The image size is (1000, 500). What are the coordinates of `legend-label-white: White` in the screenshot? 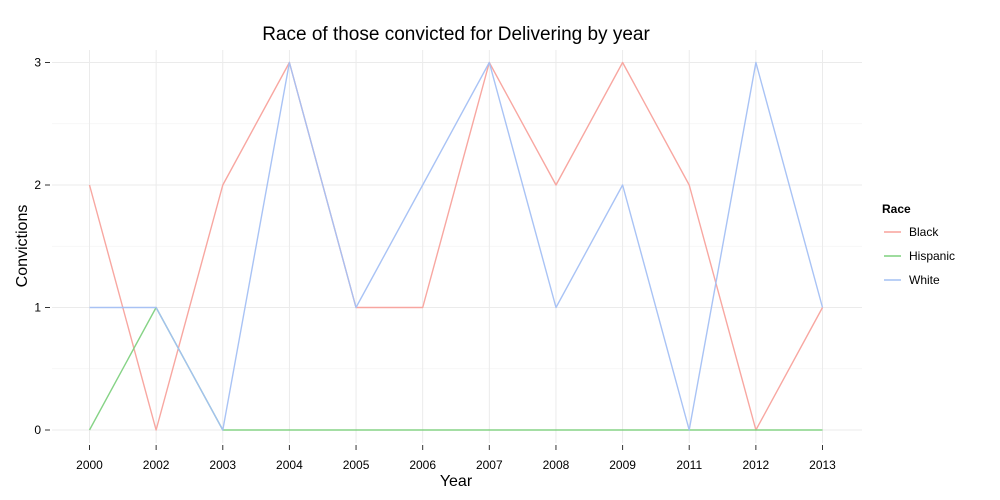 It's located at (924, 280).